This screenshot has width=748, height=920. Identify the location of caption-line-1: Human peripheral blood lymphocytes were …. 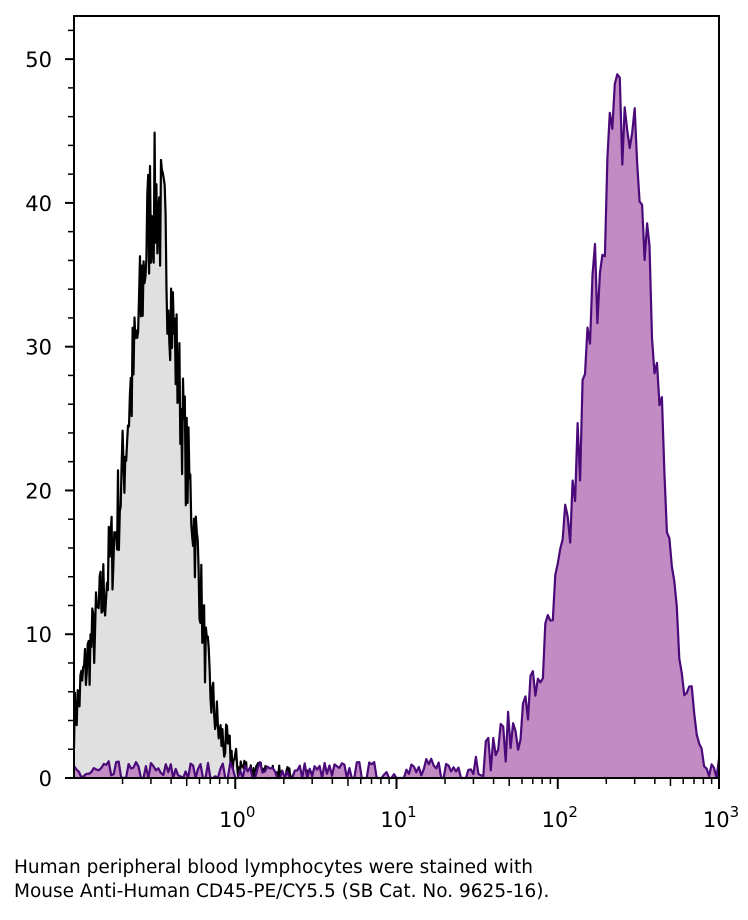
(273, 867).